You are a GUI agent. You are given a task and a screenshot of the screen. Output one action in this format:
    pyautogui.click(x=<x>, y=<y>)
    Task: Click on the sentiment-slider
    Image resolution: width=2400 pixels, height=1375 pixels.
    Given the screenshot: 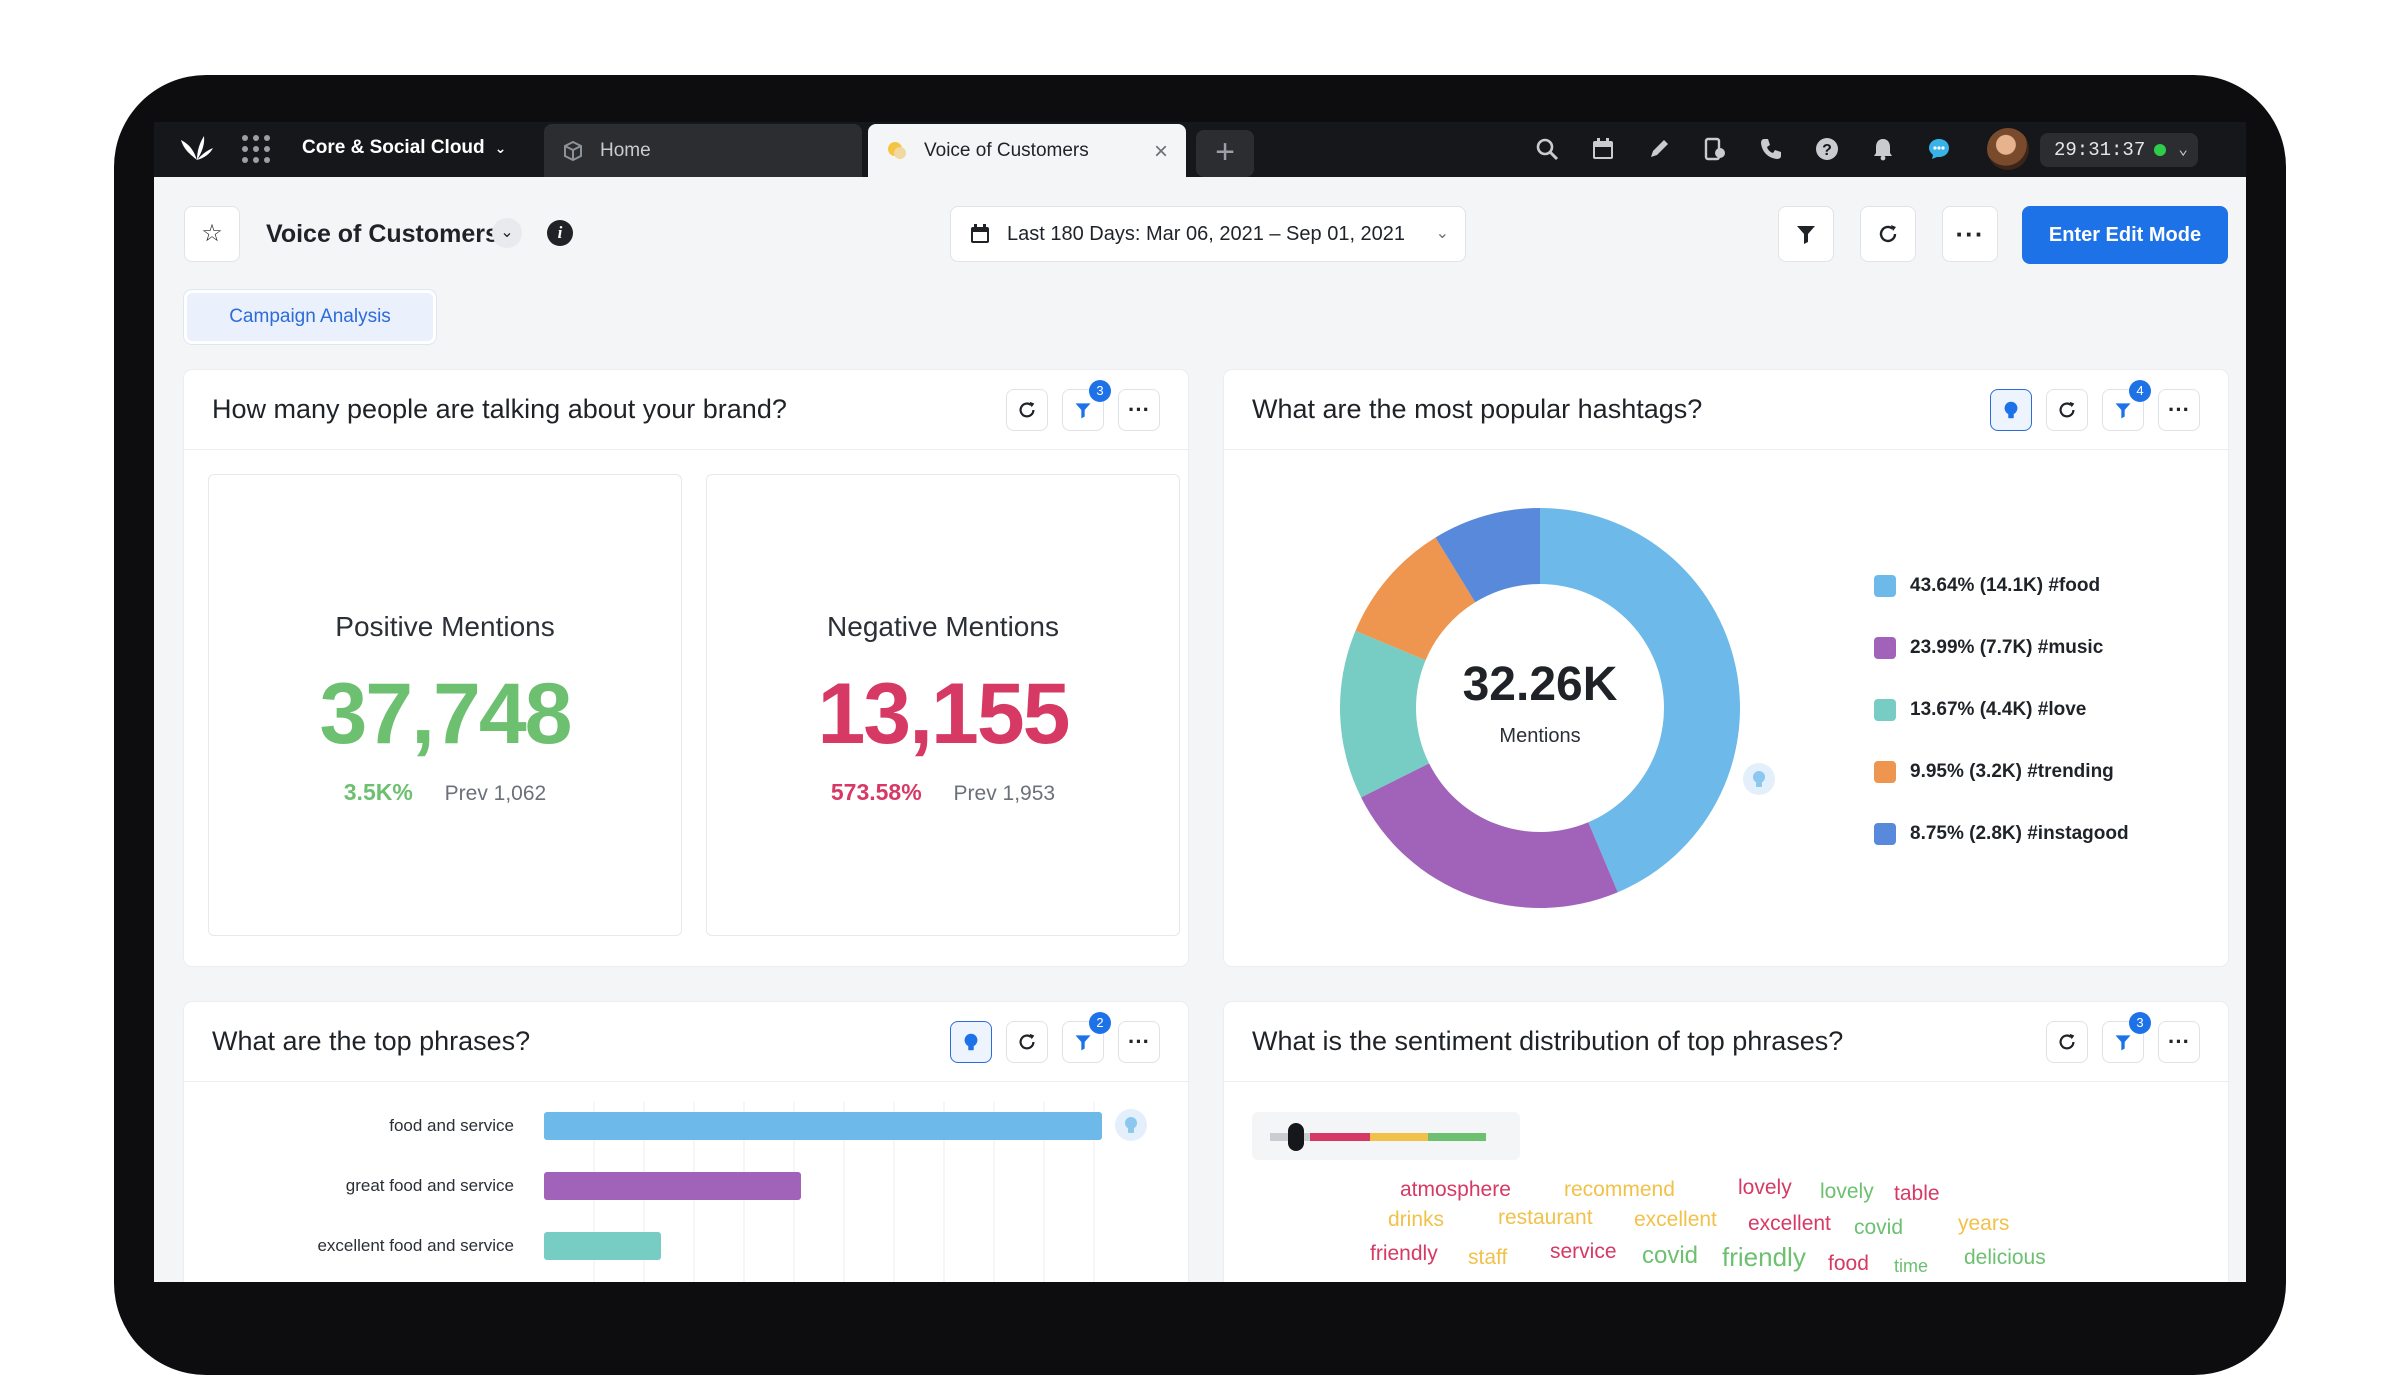 What is the action you would take?
    pyautogui.click(x=1386, y=1136)
    